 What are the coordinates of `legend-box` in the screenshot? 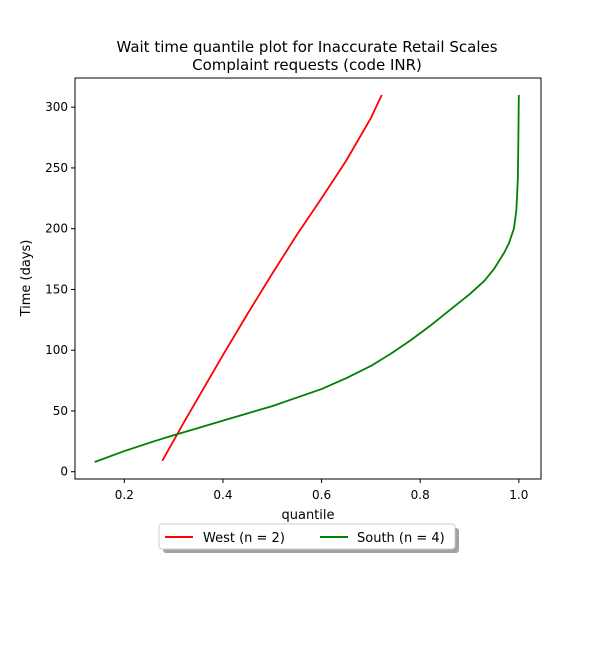 It's located at (307, 536).